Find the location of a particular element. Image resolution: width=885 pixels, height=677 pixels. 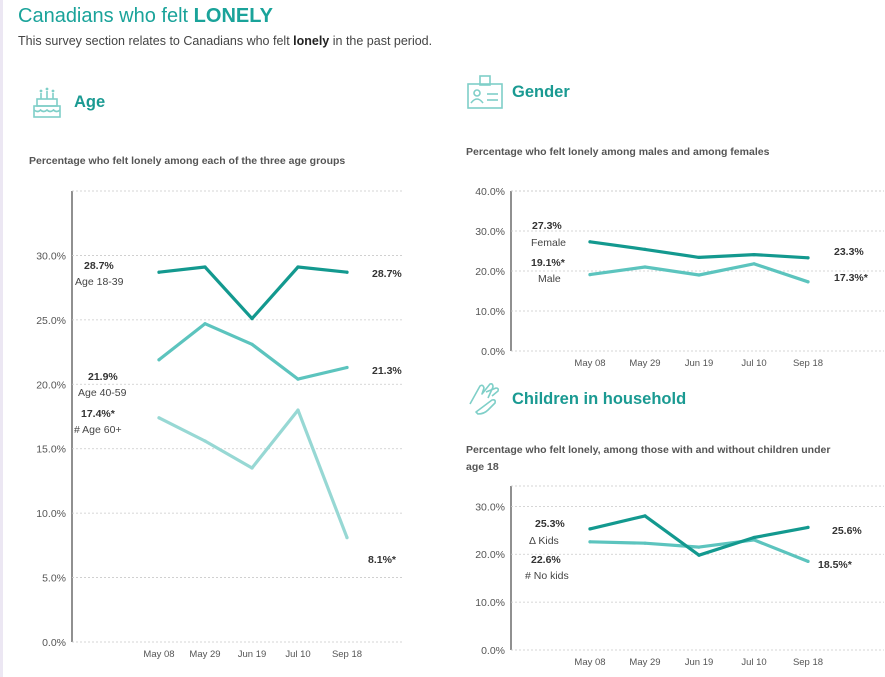

gender-y-tick-label: 0.0% is located at coordinates (493, 352).